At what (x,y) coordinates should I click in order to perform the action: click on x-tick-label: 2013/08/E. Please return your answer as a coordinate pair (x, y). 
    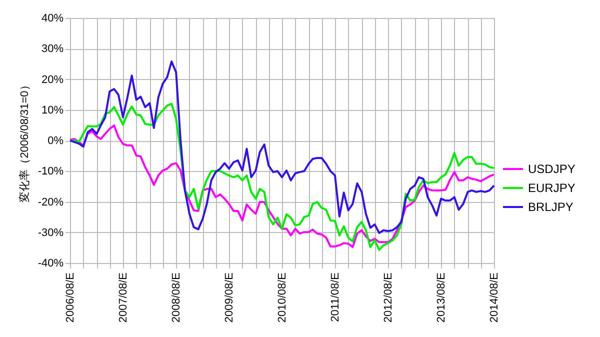
    Looking at the image, I should click on (442, 297).